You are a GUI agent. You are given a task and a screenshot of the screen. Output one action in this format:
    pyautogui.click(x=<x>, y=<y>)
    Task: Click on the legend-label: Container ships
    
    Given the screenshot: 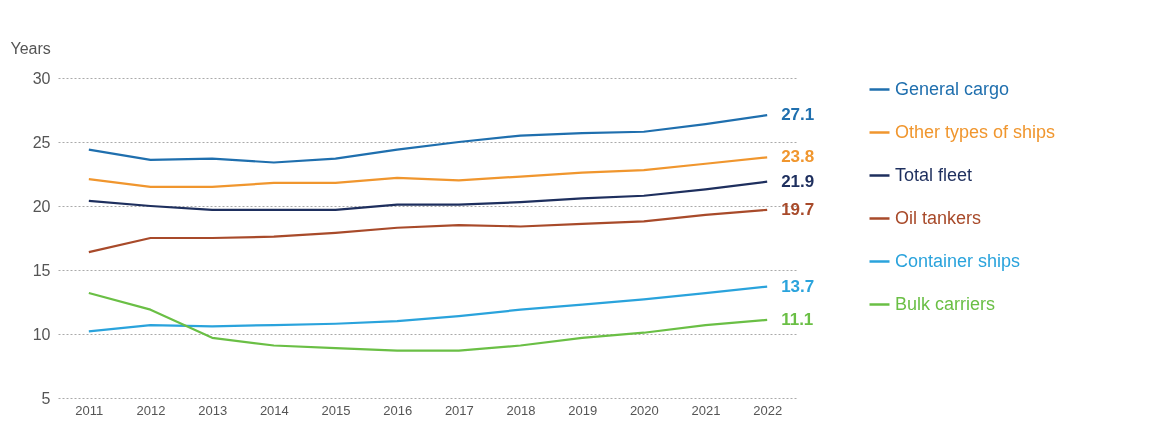 What is the action you would take?
    pyautogui.click(x=958, y=260)
    